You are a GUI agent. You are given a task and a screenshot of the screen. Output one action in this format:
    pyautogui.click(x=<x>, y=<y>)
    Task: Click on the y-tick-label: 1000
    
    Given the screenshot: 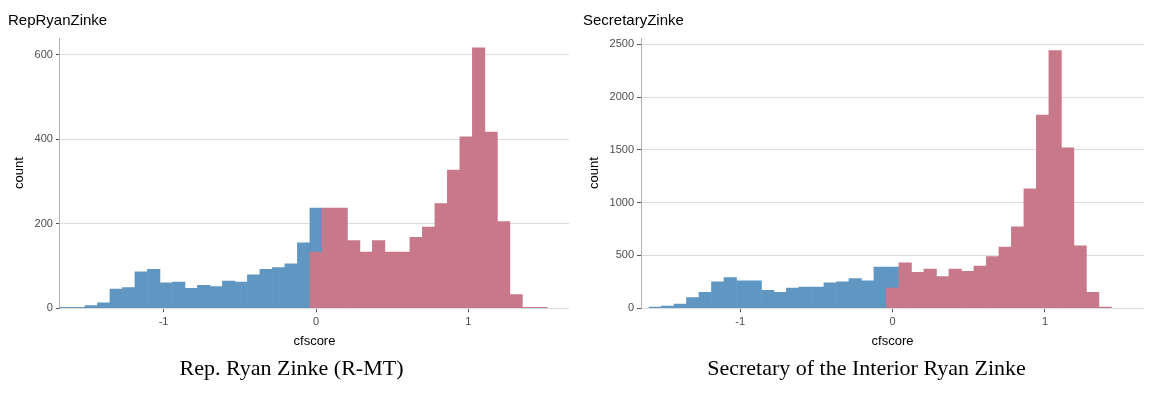 What is the action you would take?
    pyautogui.click(x=622, y=201)
    